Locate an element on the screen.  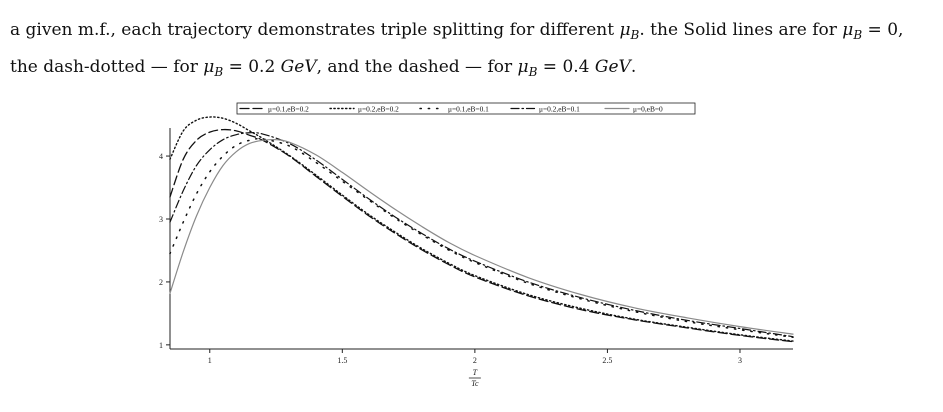
x-axis-label-denominator: Tc is located at coordinates (475, 383).